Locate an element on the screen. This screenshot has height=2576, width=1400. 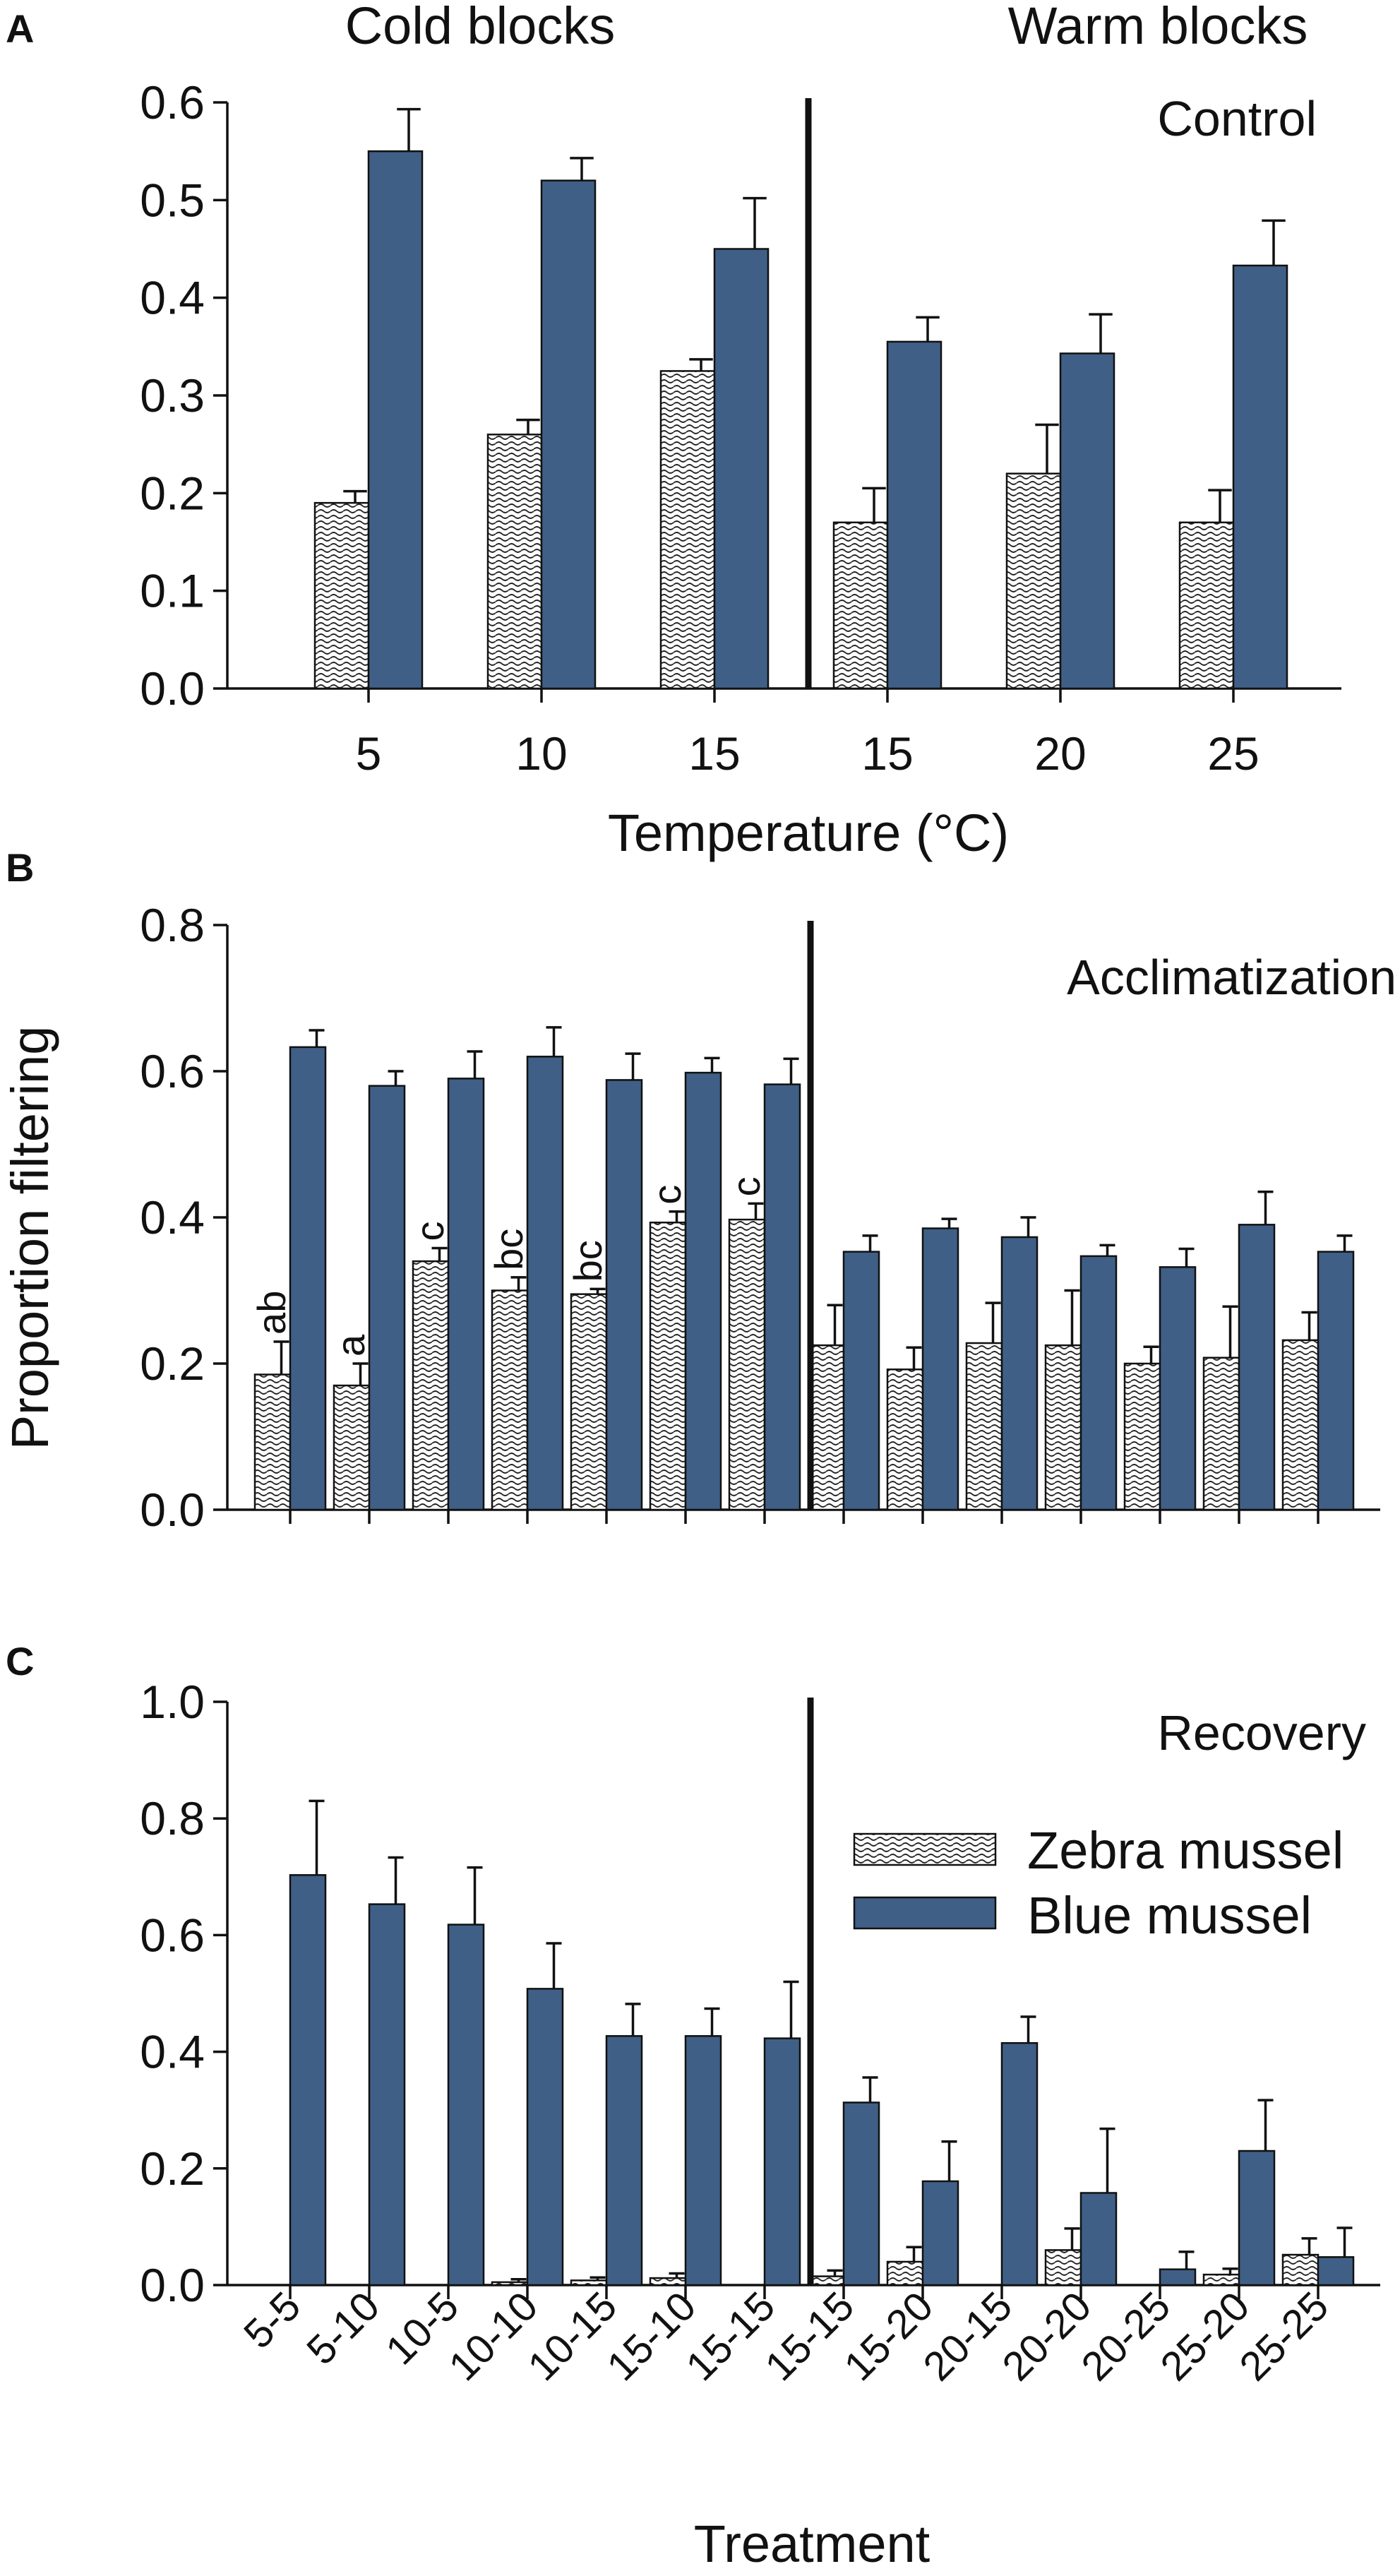
x-tick-label: 5-10 is located at coordinates (343, 2328).